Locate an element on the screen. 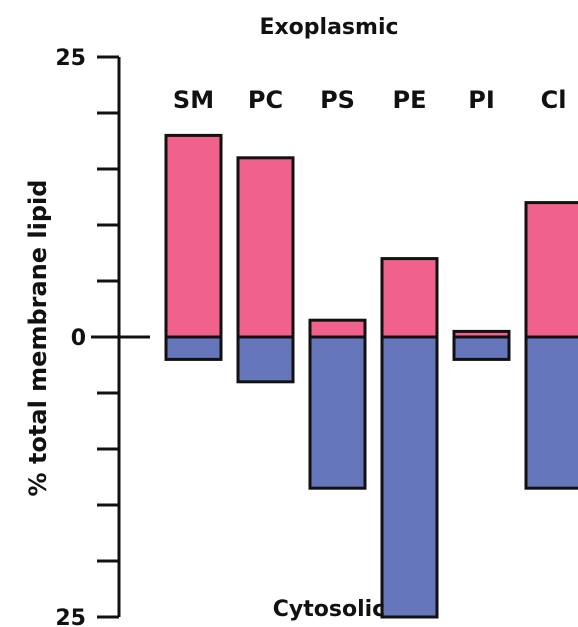 The image size is (578, 627). exoplasmic-title: Exoplasmic is located at coordinates (328, 27).